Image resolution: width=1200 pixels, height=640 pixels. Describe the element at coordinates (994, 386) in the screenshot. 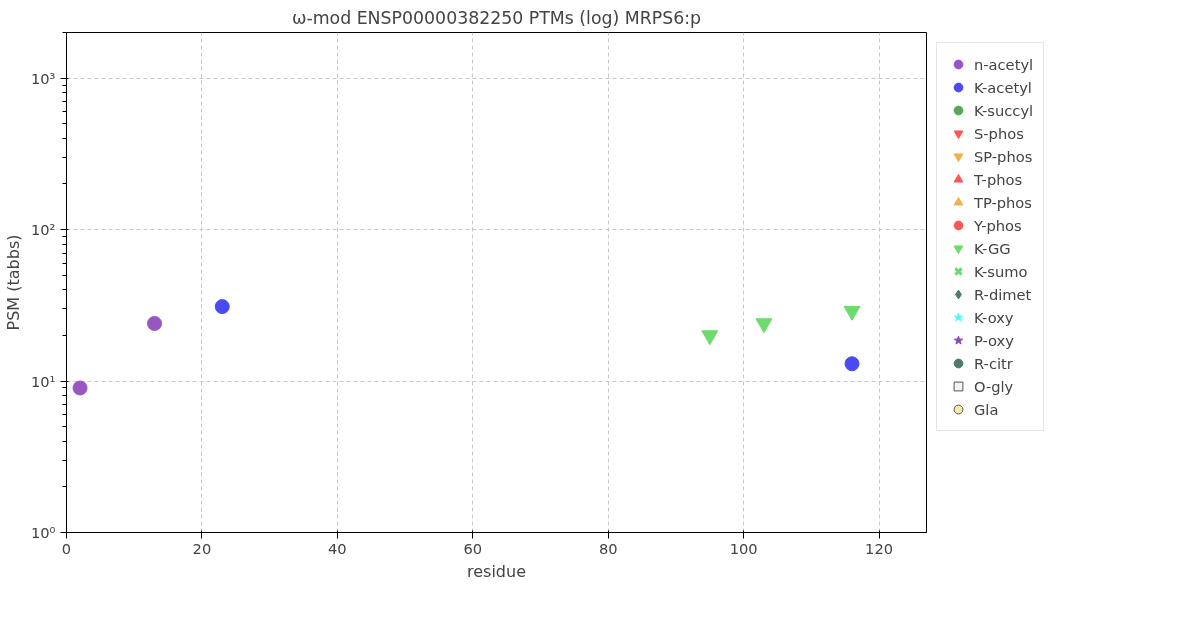

I see `legend-label: O-gly` at that location.